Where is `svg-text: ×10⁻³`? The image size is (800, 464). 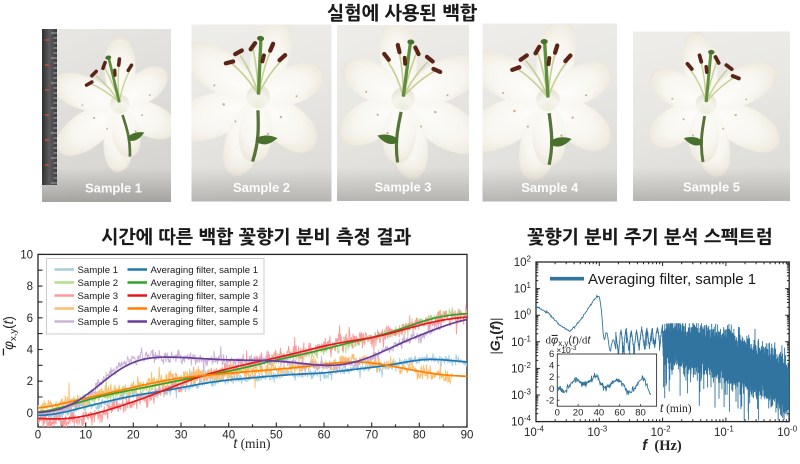 svg-text: ×10⁻³ is located at coordinates (566, 350).